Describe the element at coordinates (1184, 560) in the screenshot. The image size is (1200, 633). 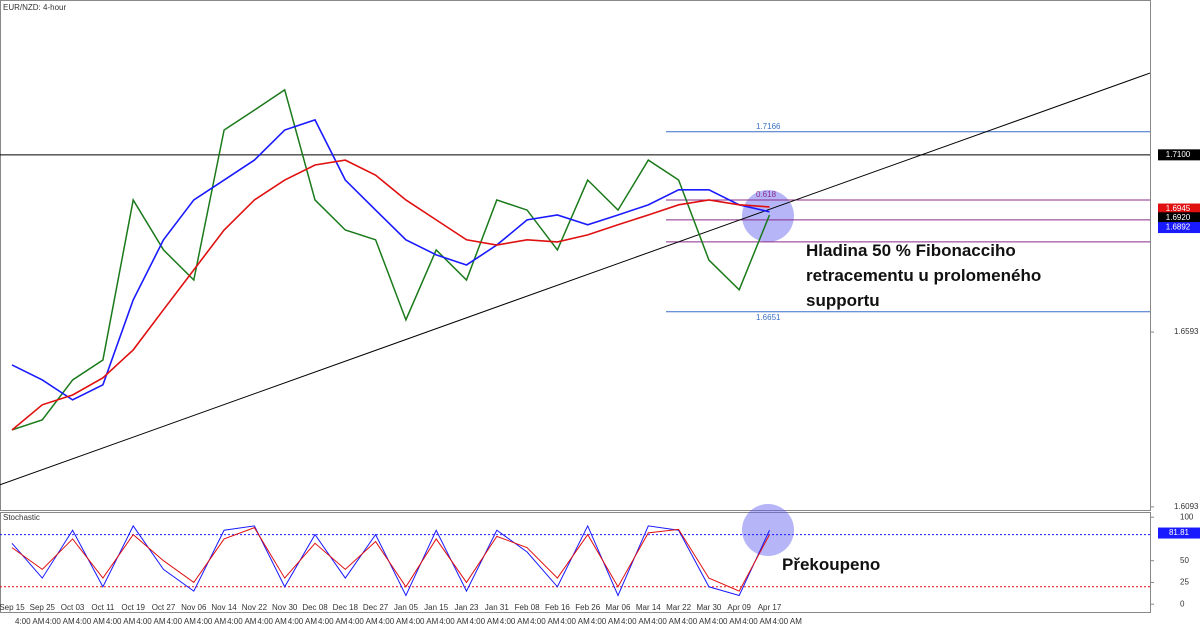
I see `y2-tick-label: 50` at that location.